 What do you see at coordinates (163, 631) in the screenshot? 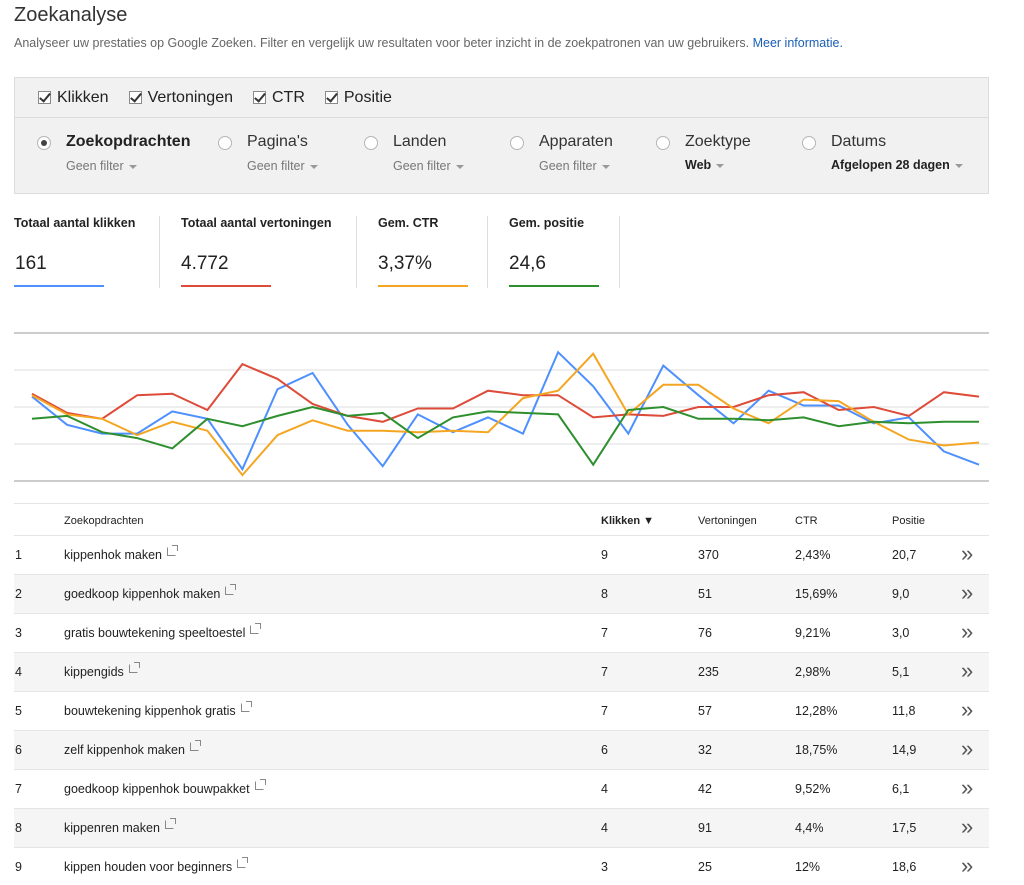
I see `query-cell: gratis bouwtekening speeltoestel` at bounding box center [163, 631].